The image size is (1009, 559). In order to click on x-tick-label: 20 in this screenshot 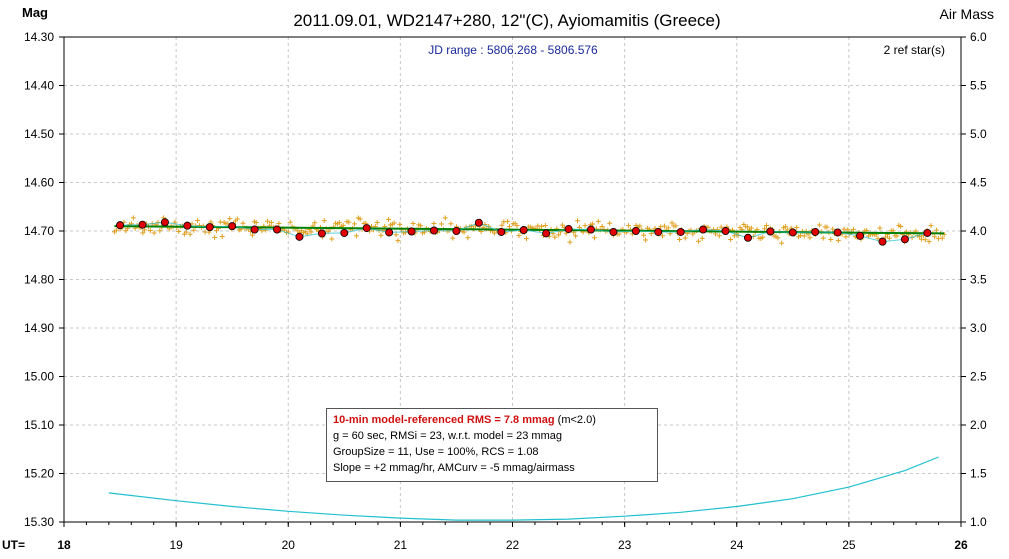, I will do `click(289, 545)`.